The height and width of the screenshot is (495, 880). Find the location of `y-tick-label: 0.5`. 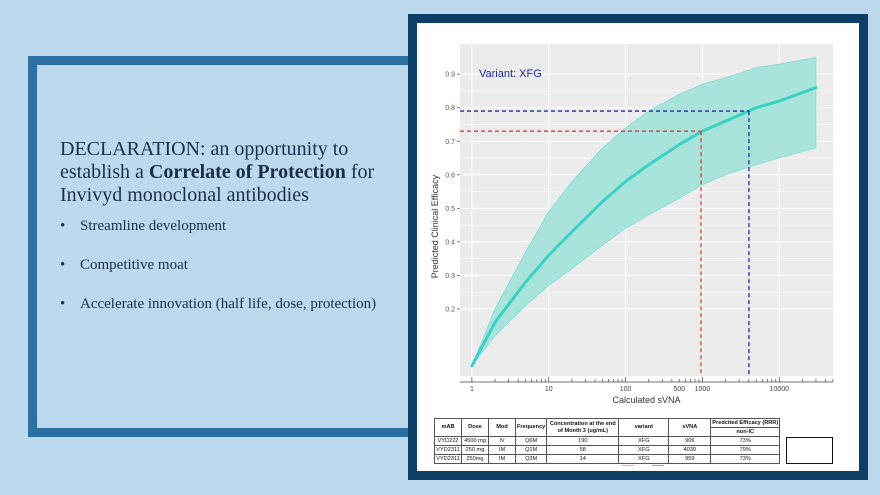

y-tick-label: 0.5 is located at coordinates (450, 209).